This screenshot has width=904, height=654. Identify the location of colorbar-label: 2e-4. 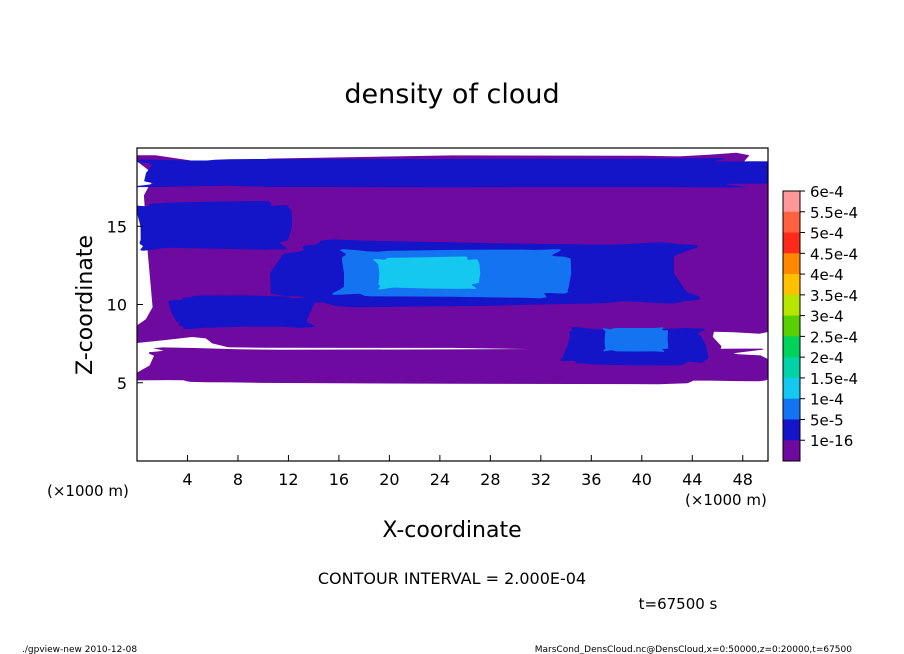
(827, 358).